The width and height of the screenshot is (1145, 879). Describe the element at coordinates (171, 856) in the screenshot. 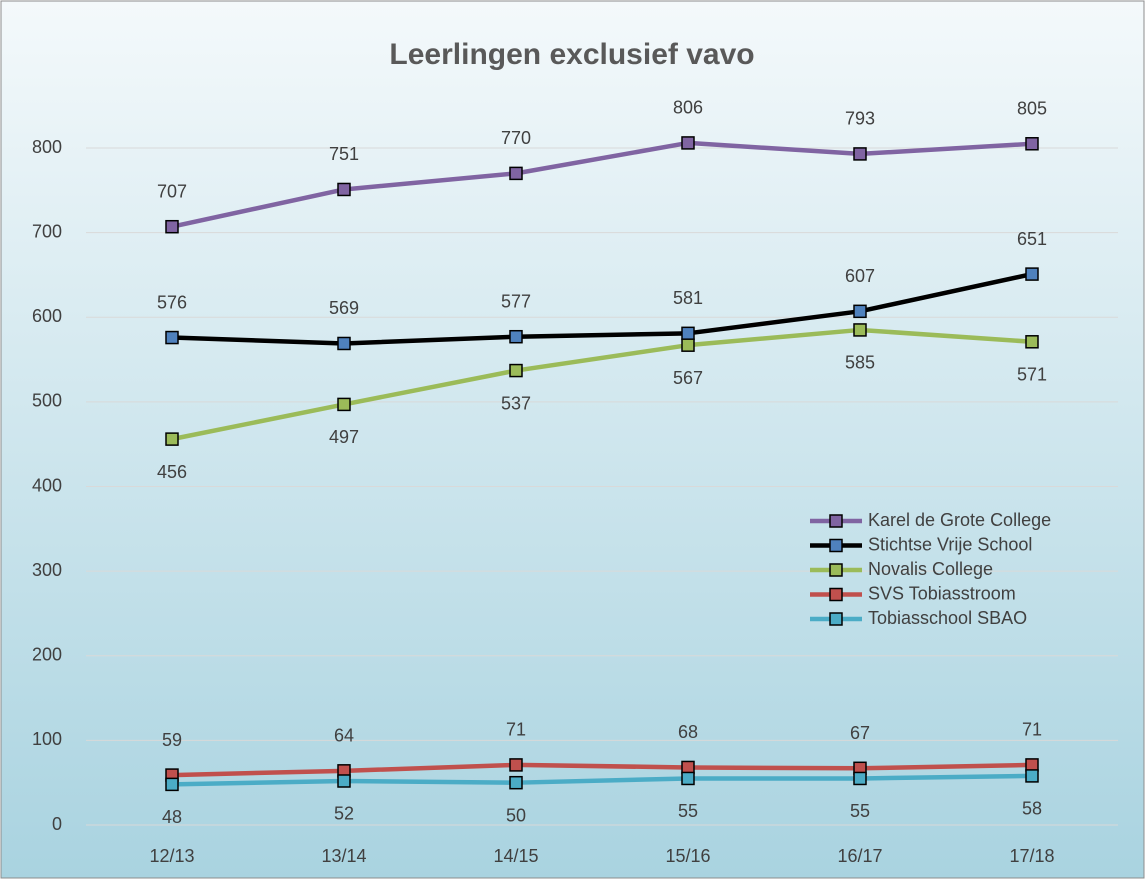

I see `x-tick-label: 12/13` at that location.